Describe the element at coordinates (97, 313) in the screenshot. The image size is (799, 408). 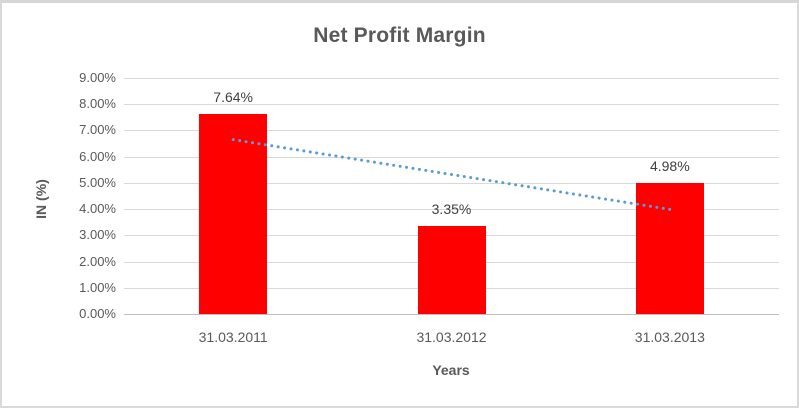
I see `y-tick-label: 0.00%` at that location.